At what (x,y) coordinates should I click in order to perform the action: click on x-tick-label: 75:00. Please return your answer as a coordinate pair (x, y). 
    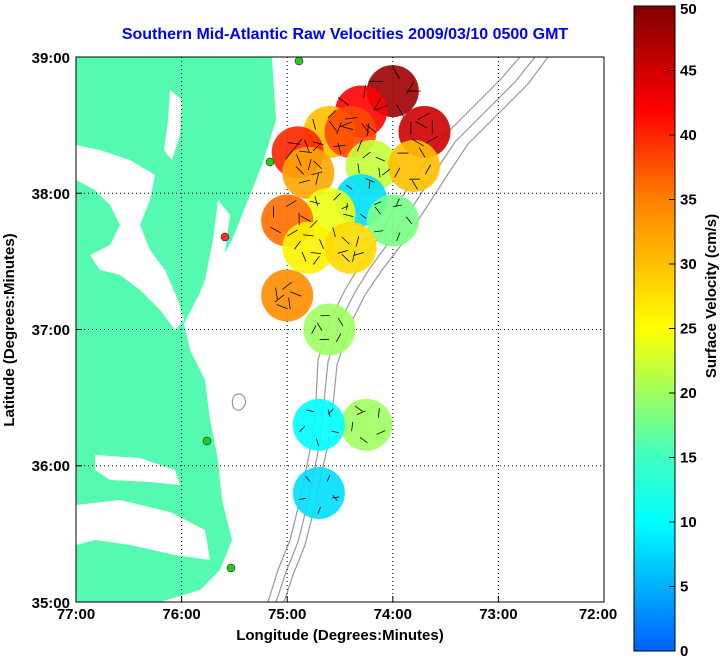
    Looking at the image, I should click on (287, 614).